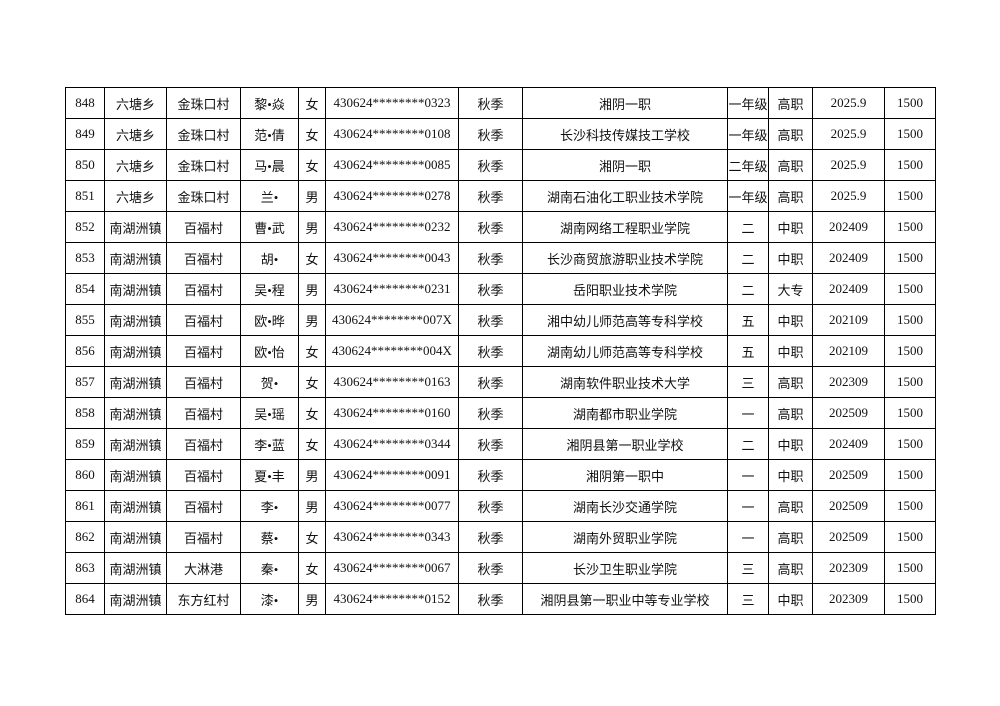  I want to click on table-cell: 湖南软件职业技术大学, so click(625, 382).